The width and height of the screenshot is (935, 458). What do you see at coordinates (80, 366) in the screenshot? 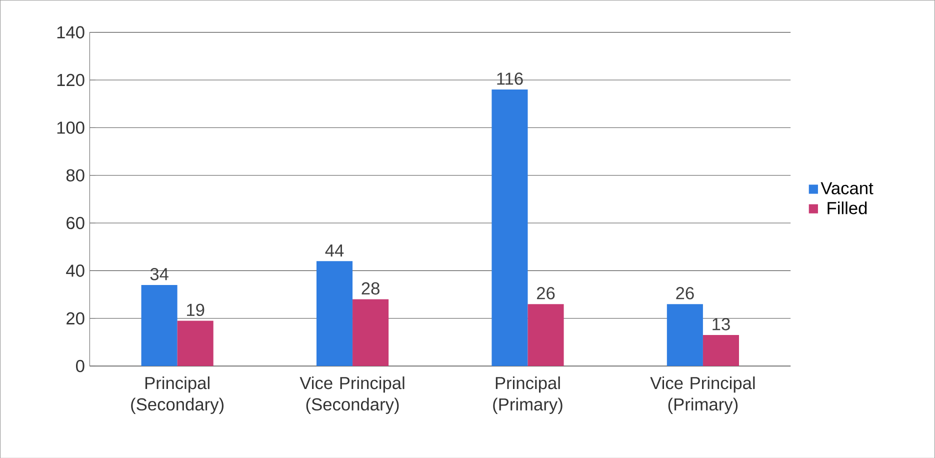
I see `y-tick-label: 0` at bounding box center [80, 366].